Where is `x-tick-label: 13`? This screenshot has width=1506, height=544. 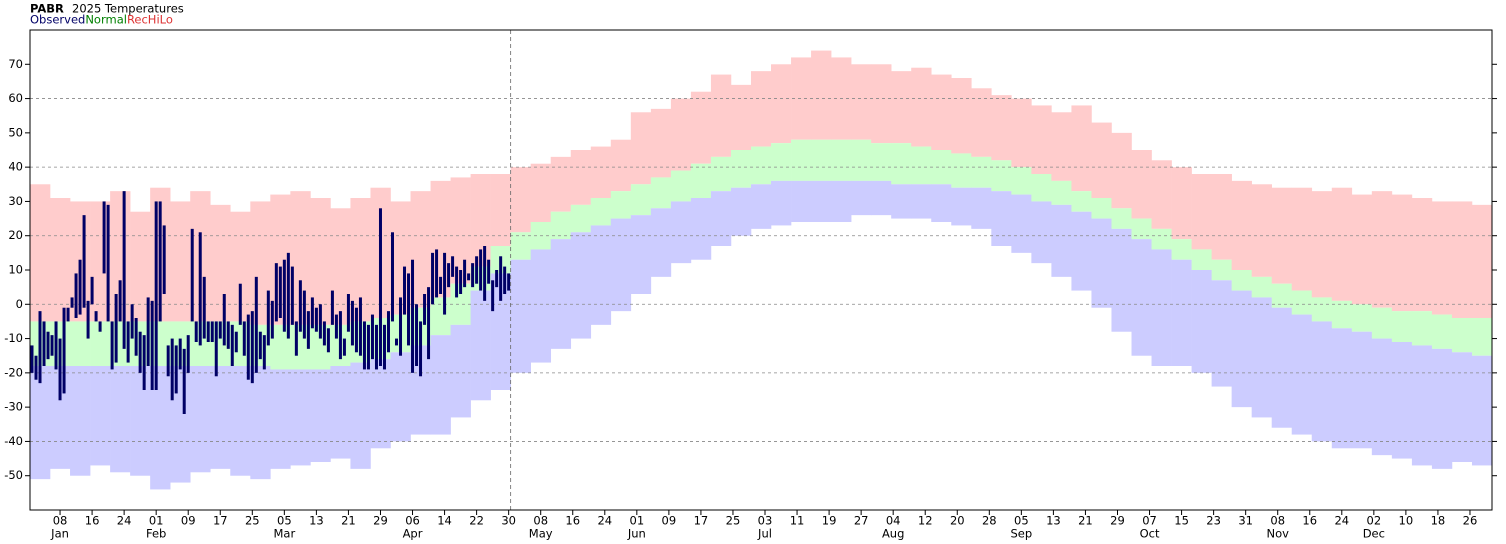 x-tick-label: 13 is located at coordinates (316, 521).